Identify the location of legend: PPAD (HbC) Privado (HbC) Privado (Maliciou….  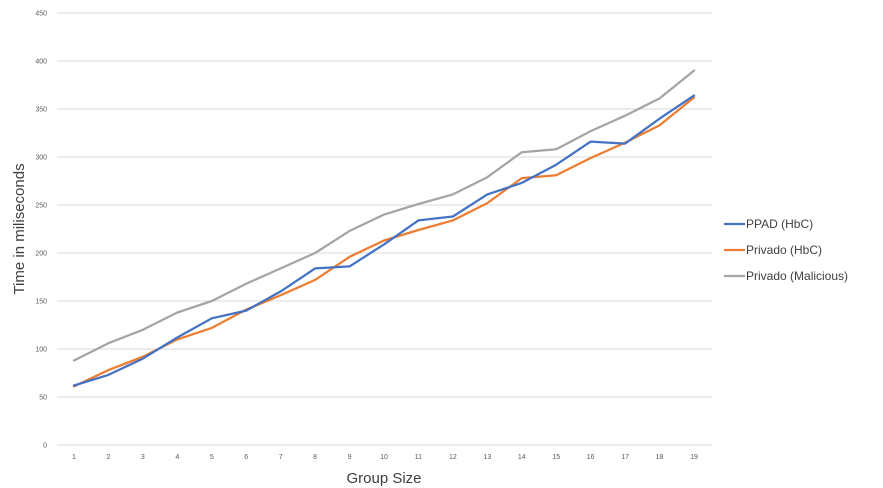
(786, 250).